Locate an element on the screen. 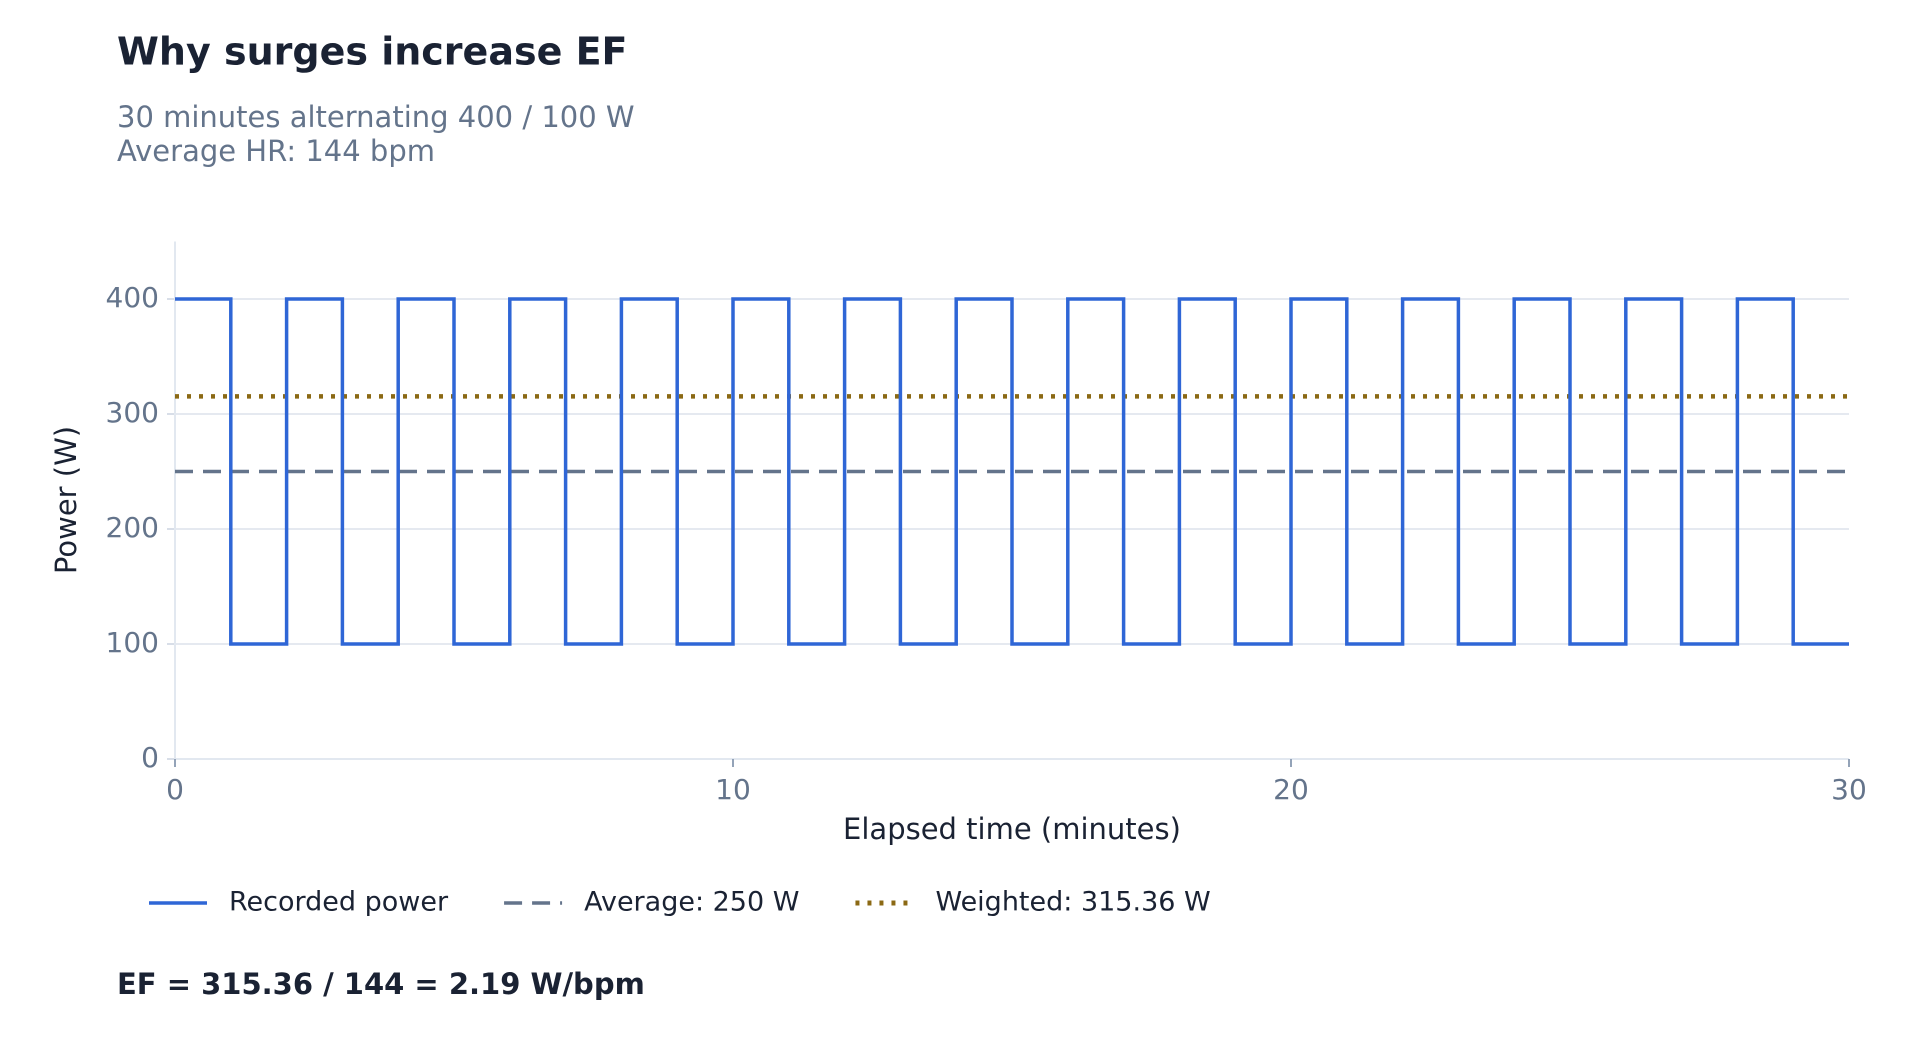 This screenshot has width=1920, height=1040. legend-label: Recorded power is located at coordinates (339, 902).